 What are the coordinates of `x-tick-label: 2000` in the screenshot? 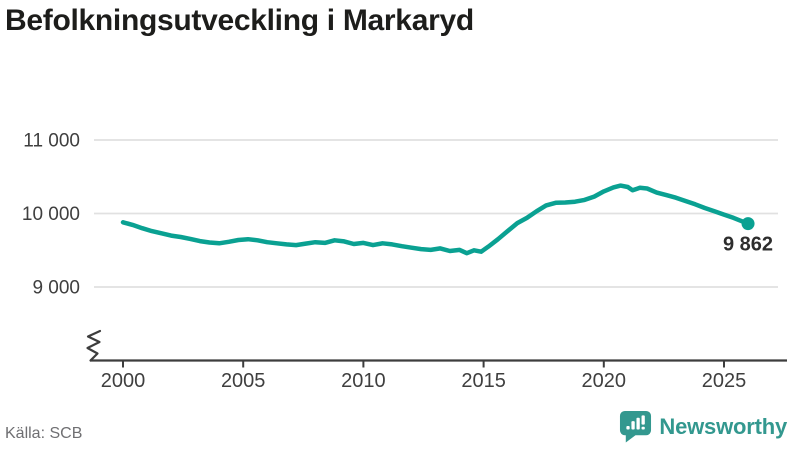 It's located at (123, 381).